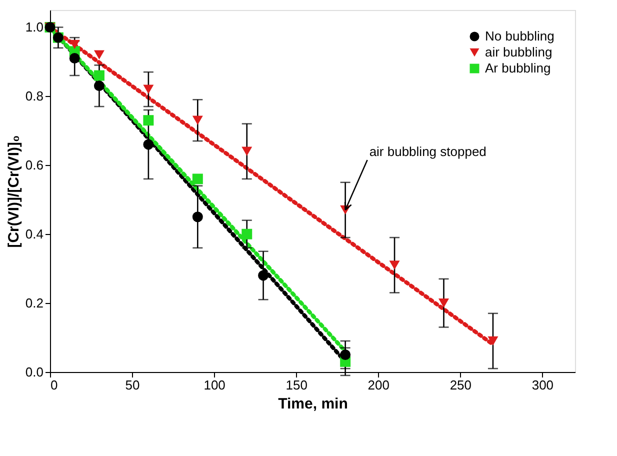 The image size is (617, 456). I want to click on y-tick-label: 0.8, so click(34, 96).